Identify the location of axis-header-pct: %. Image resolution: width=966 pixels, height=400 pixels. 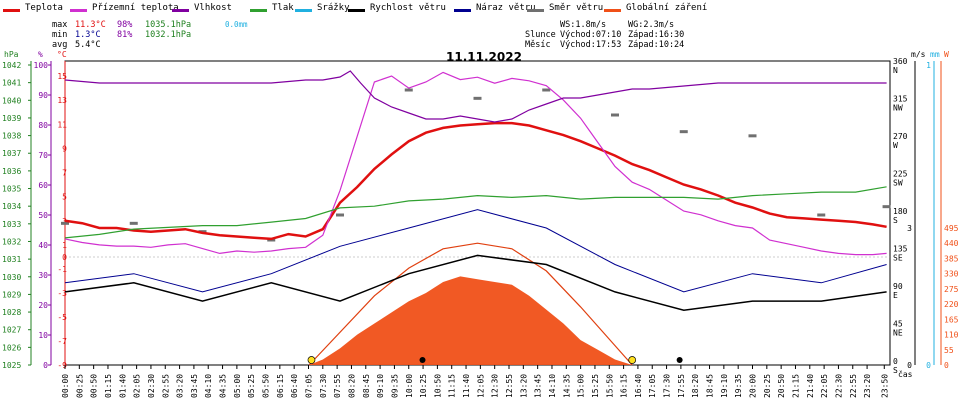
(40, 54).